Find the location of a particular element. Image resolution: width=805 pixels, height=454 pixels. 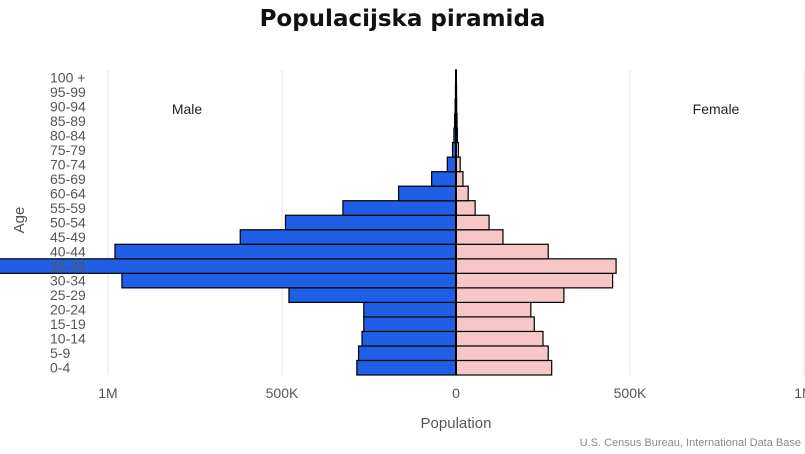

legend-male-label: Male is located at coordinates (187, 109).